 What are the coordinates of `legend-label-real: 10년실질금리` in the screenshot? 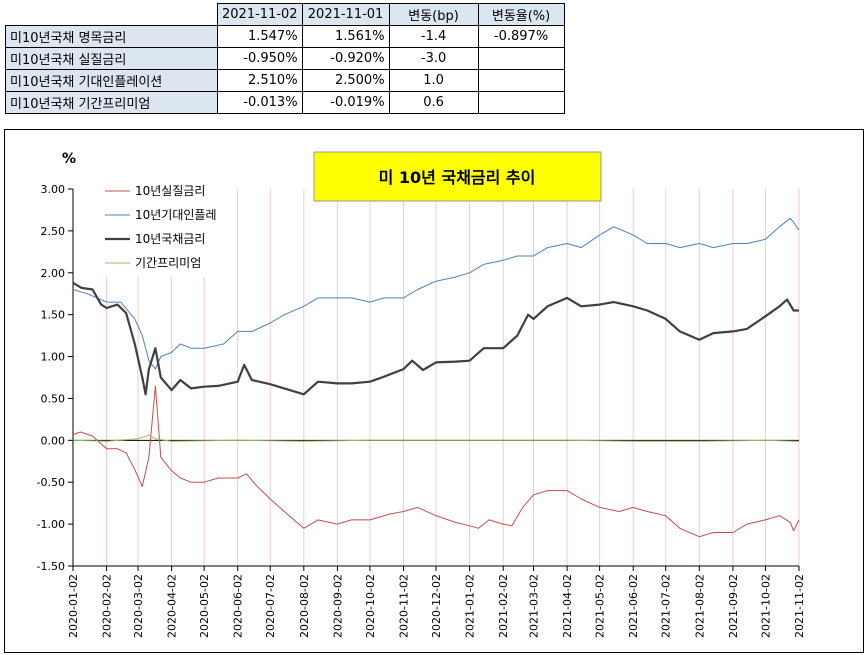 It's located at (170, 191).